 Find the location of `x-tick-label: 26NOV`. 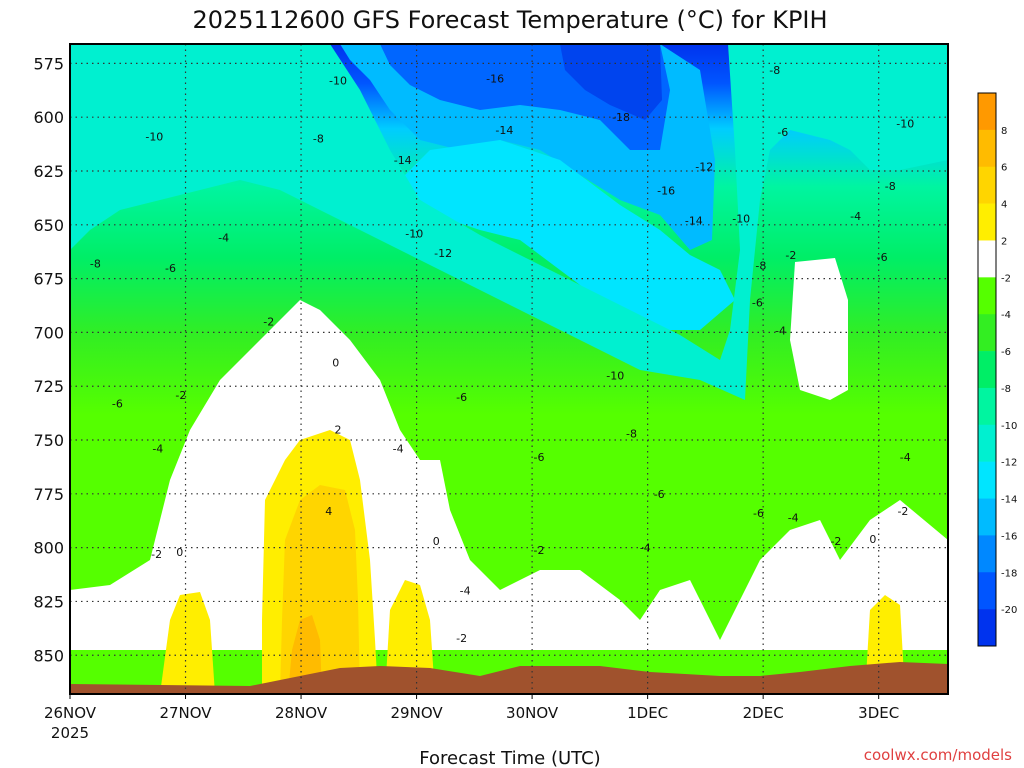

x-tick-label: 26NOV is located at coordinates (70, 713).